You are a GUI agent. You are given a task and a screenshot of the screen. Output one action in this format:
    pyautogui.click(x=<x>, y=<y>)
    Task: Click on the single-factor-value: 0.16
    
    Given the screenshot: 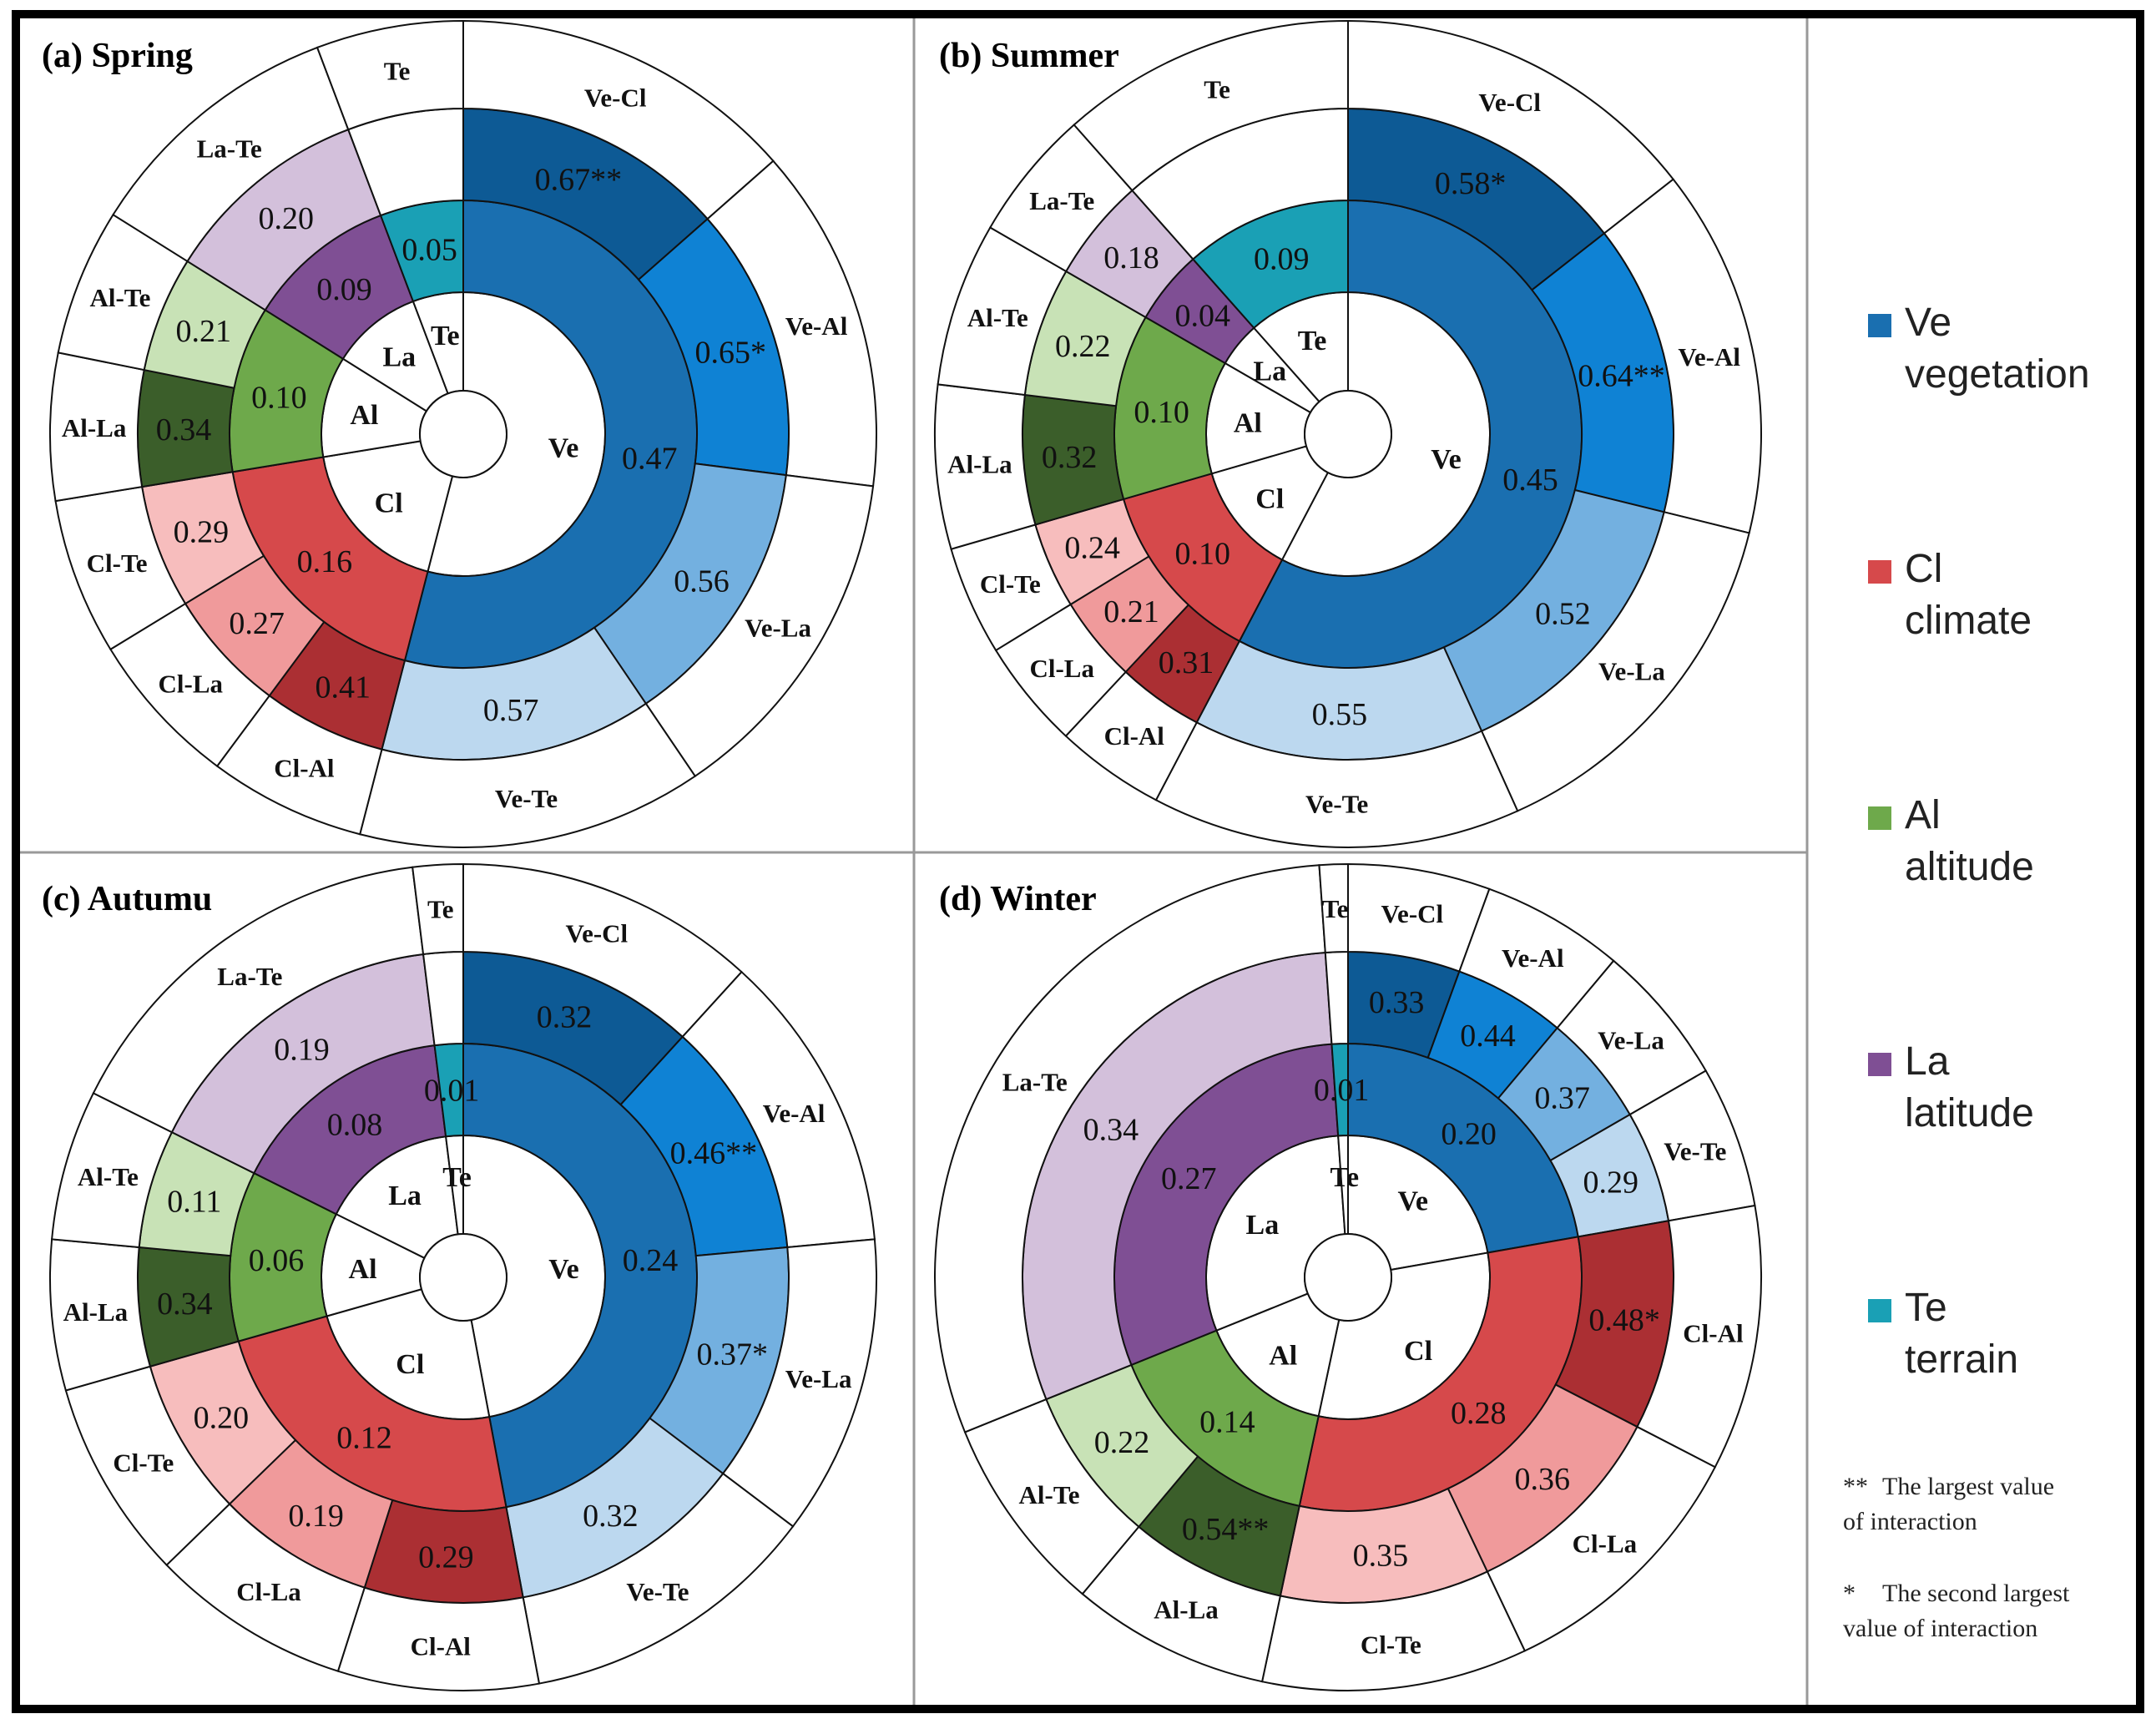 What is the action you would take?
    pyautogui.click(x=325, y=561)
    